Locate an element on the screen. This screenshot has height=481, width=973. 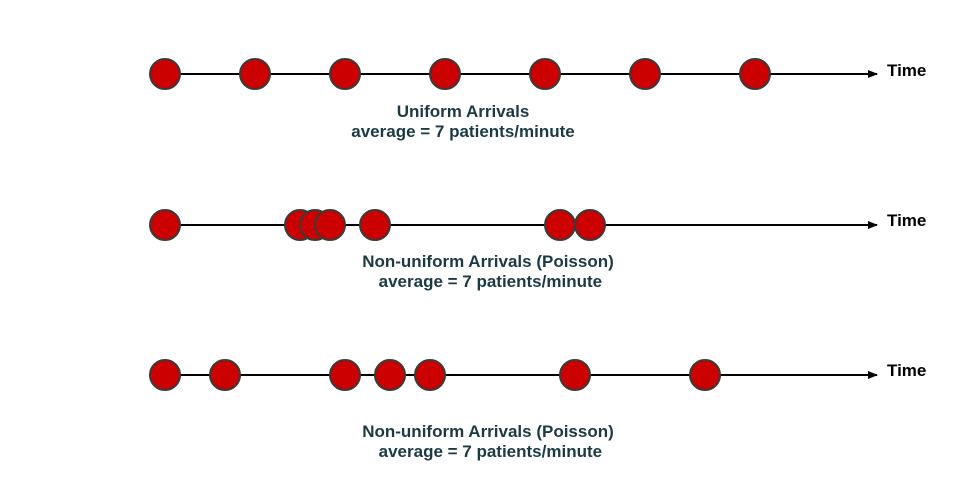
time-axis-label-2: Time is located at coordinates (907, 220).